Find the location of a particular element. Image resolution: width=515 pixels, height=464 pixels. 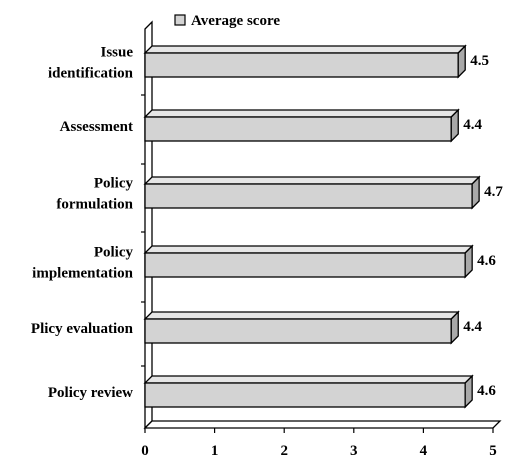

x-tick-label: 2 is located at coordinates (284, 451).